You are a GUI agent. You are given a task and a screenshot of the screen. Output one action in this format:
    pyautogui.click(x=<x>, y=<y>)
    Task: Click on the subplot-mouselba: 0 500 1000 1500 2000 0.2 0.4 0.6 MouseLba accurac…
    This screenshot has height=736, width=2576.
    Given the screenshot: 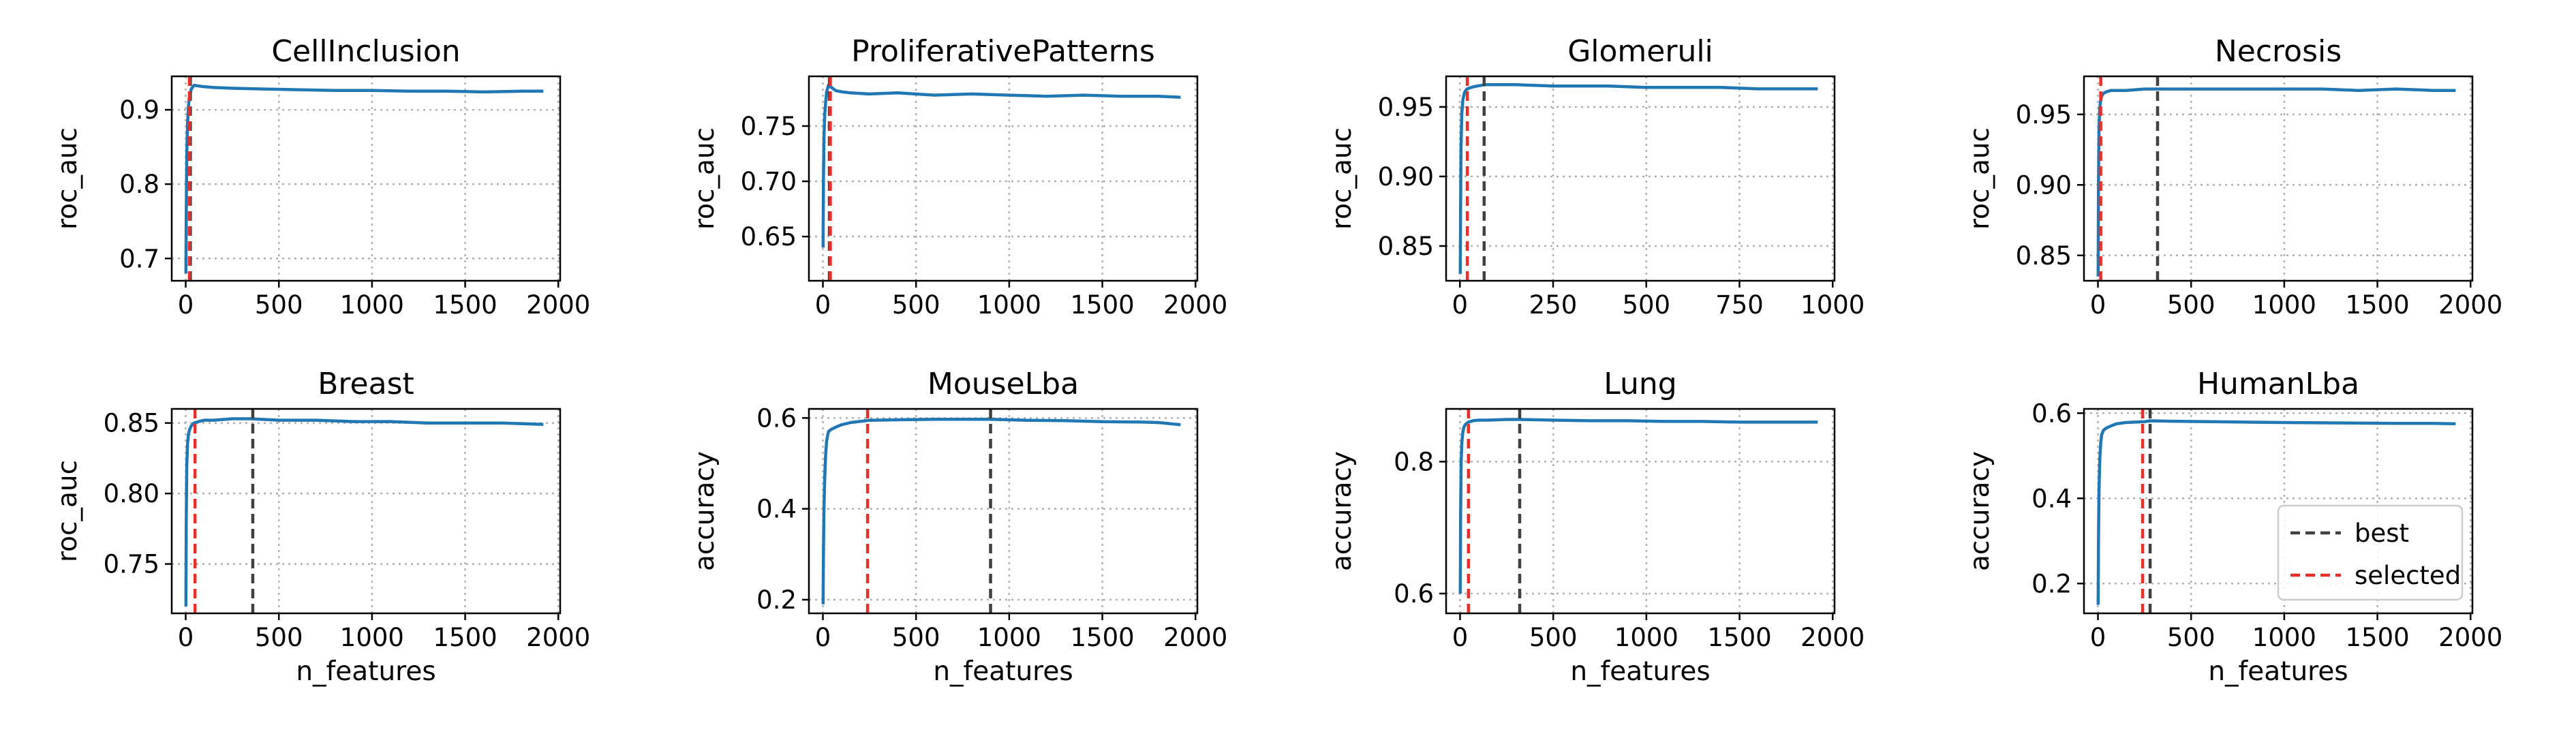 What is the action you would take?
    pyautogui.click(x=959, y=527)
    